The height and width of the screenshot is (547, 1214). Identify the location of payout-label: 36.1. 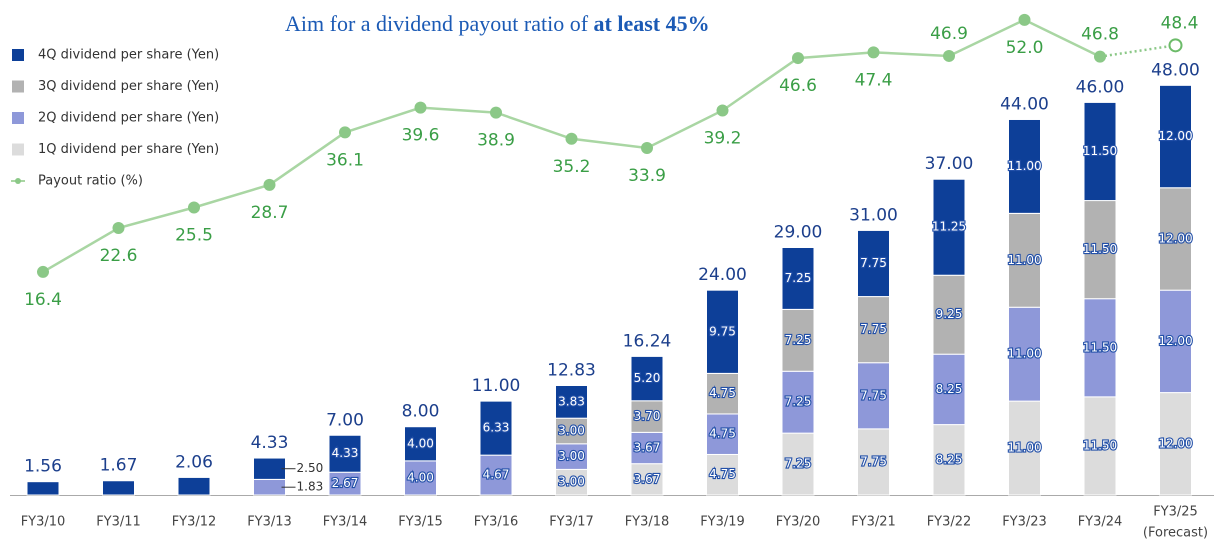
(345, 160).